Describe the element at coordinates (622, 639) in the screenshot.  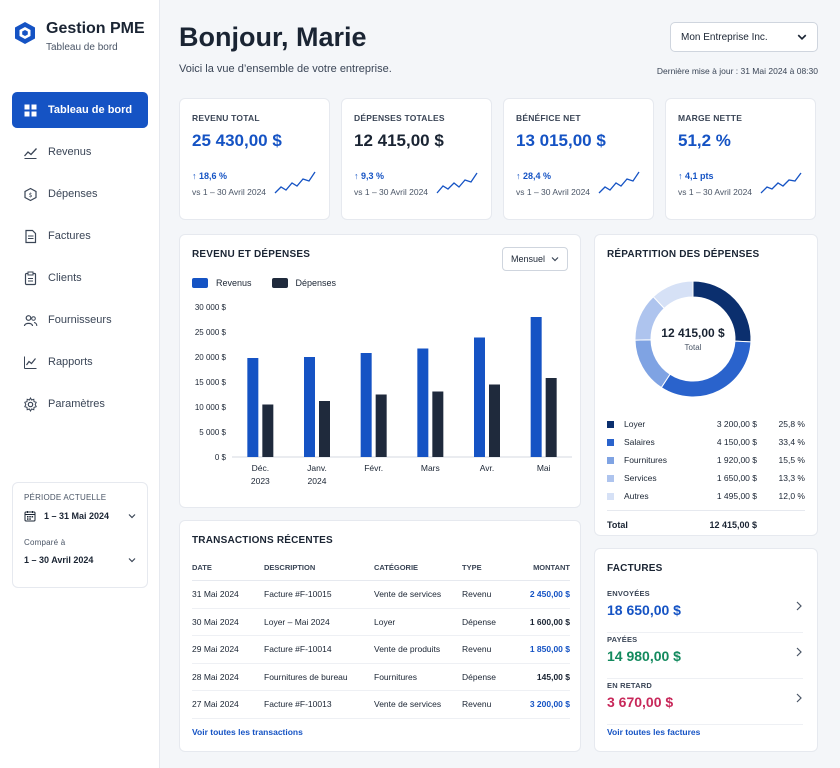
I see `invoice-status-label: PAYÉES` at that location.